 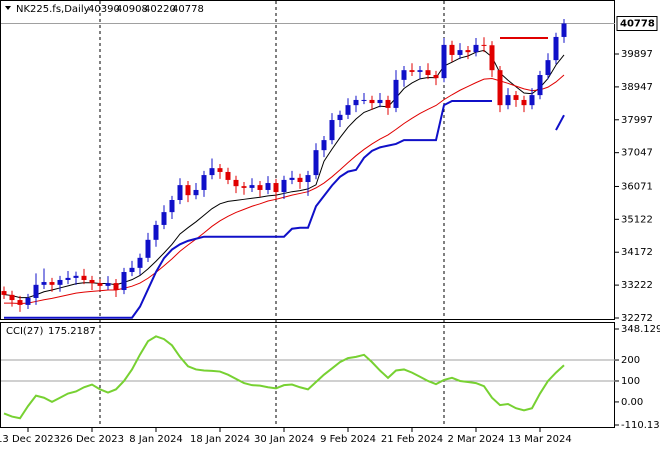 I want to click on y-tick-label: -110.1304, so click(x=640, y=425).